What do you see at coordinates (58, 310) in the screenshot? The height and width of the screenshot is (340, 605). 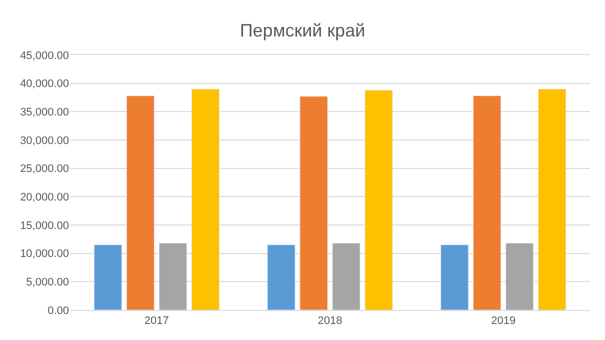 I see `y-tick-label: 0.00` at bounding box center [58, 310].